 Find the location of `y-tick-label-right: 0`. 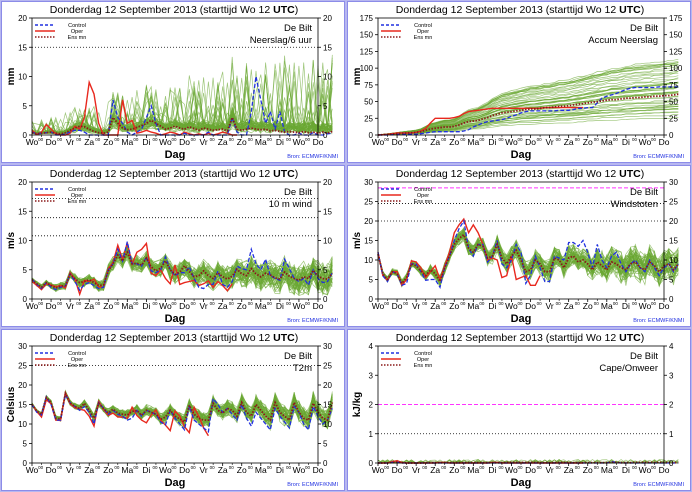

y-tick-label-right: 0 is located at coordinates (671, 135).